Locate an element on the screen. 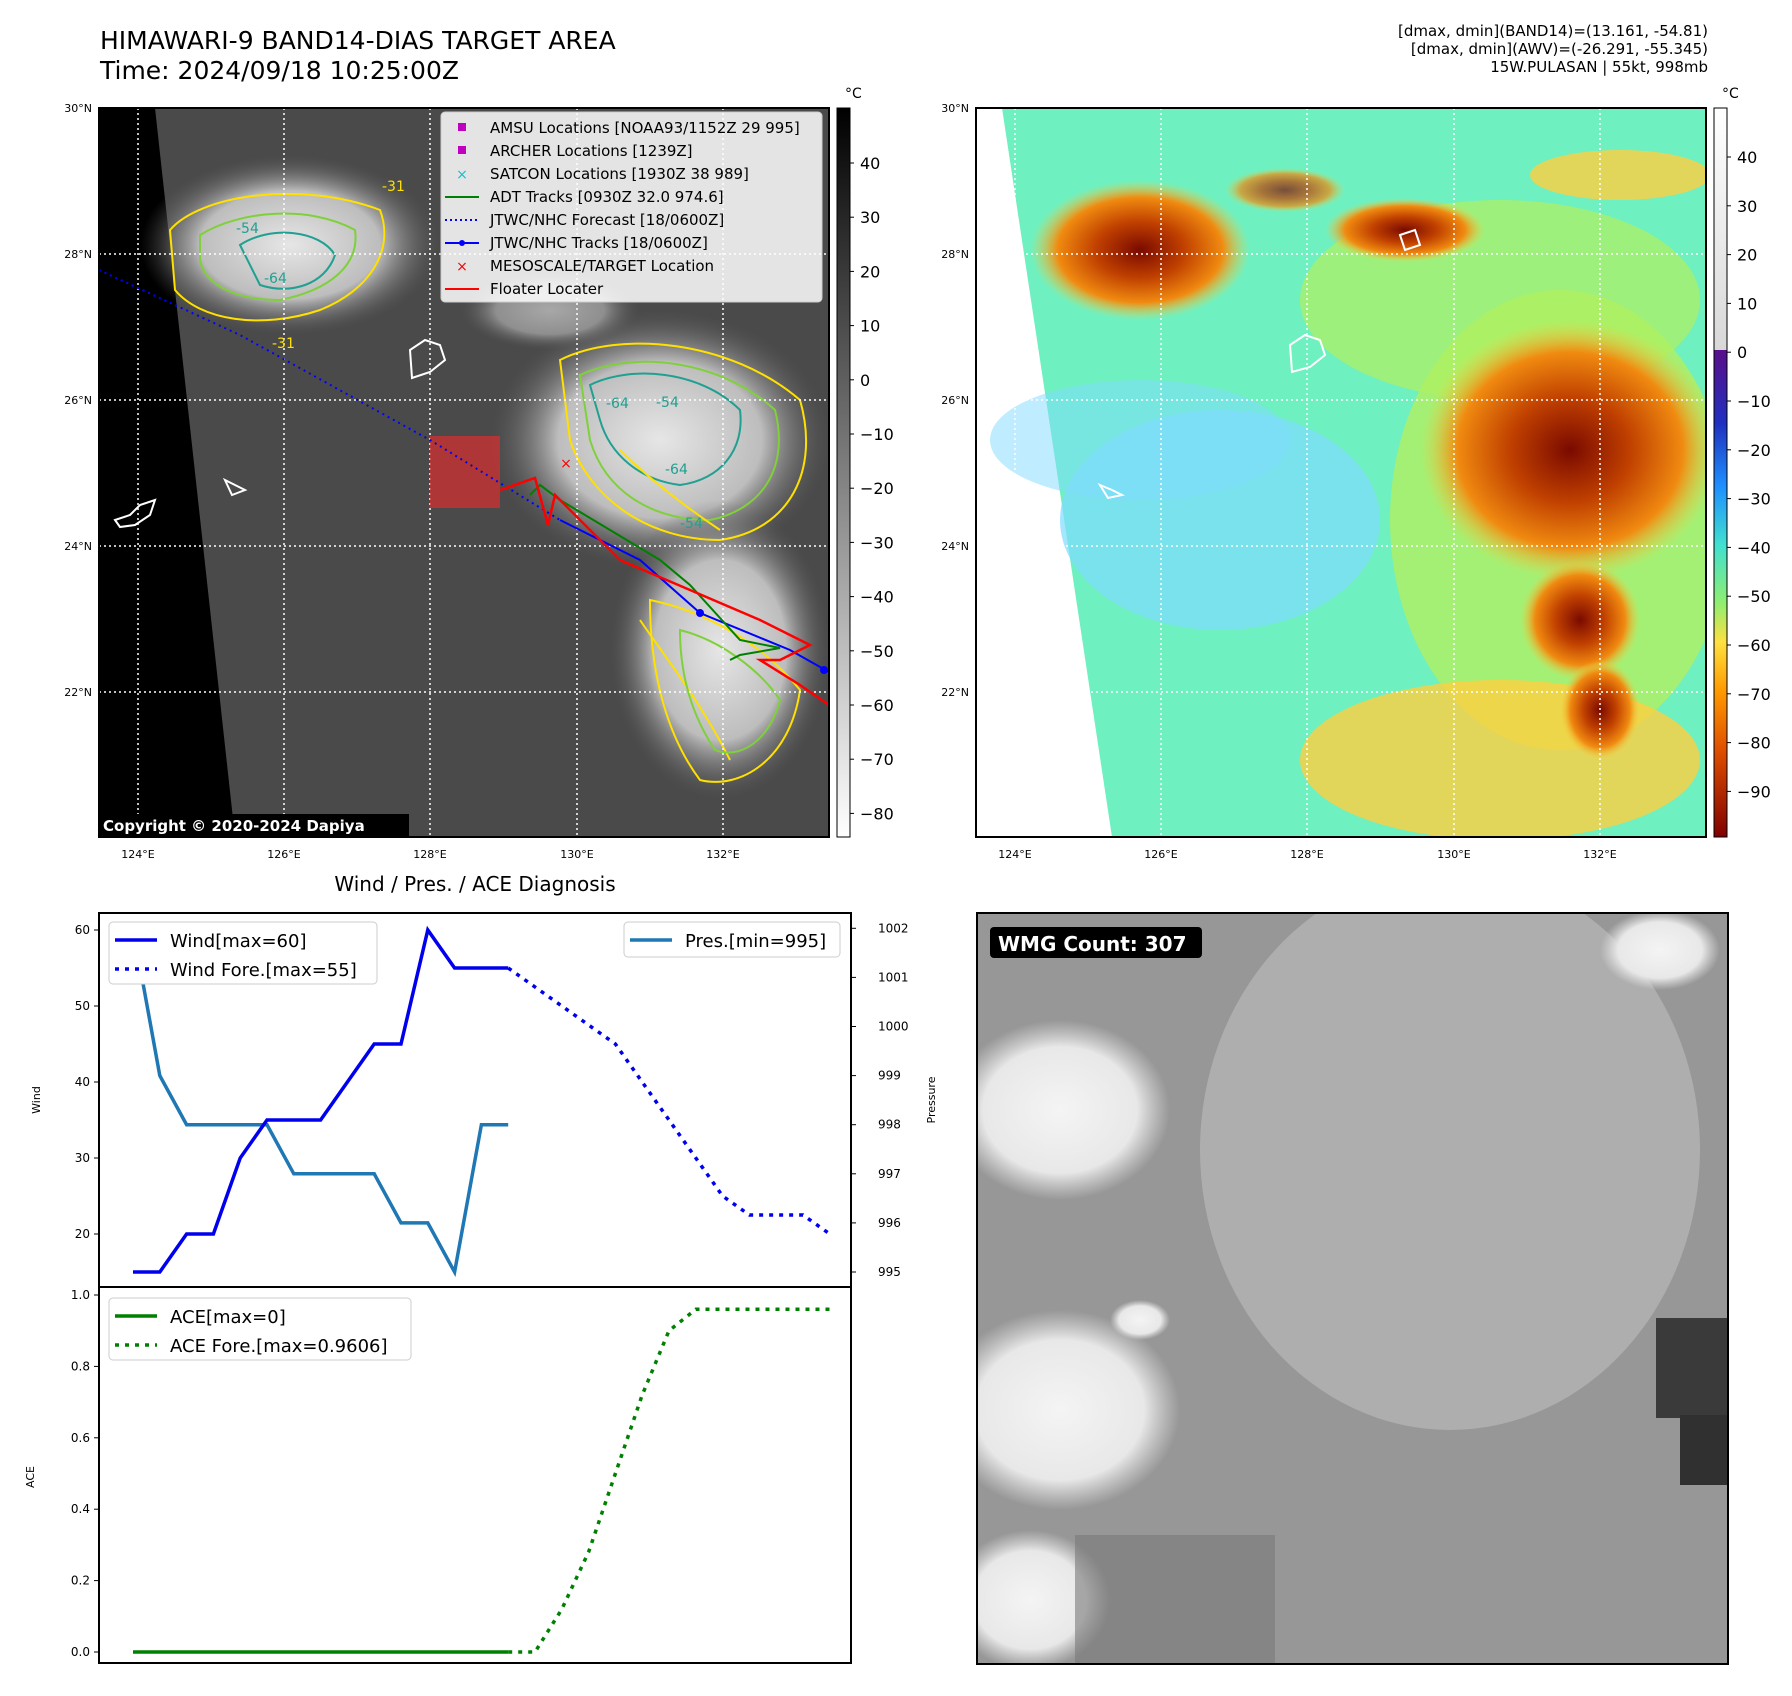 The image size is (1792, 1696). wind-axis-label: Wind is located at coordinates (36, 1100).